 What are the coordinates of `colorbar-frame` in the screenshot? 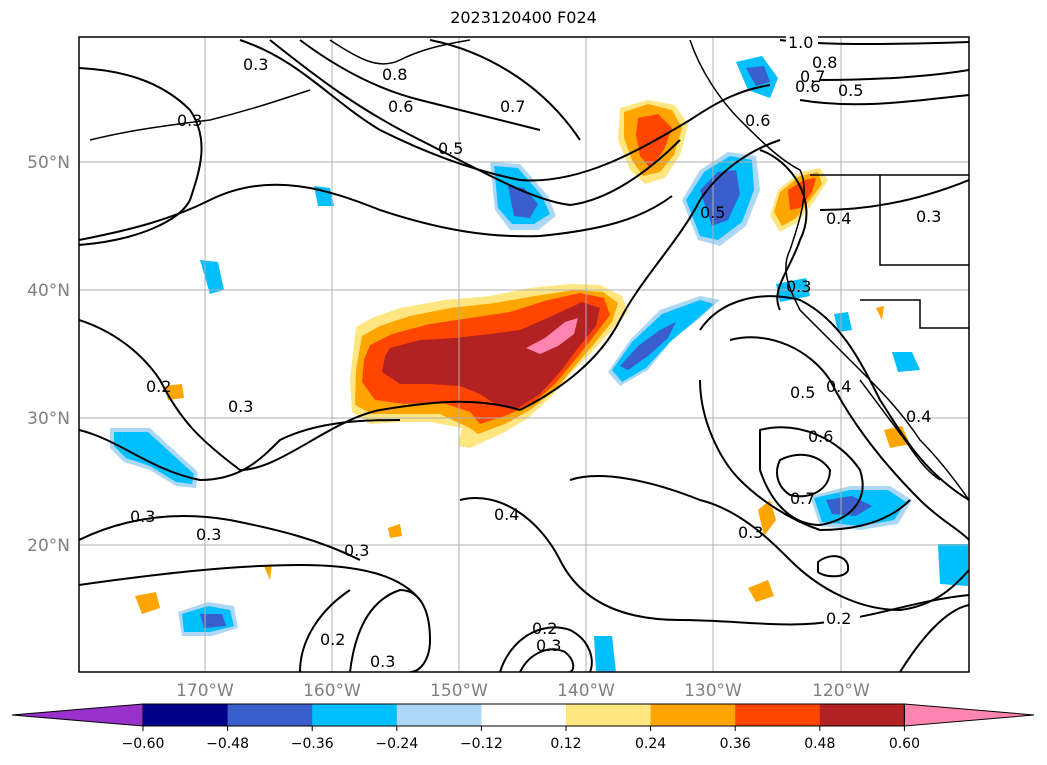 It's located at (523, 715).